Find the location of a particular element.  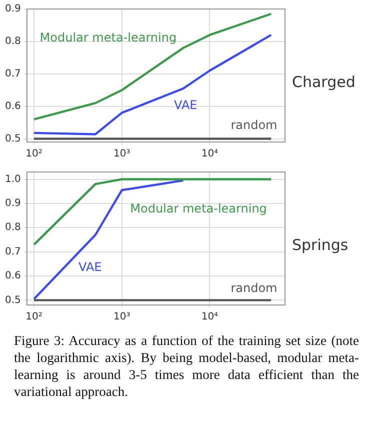

y-tick-label: 1.0 is located at coordinates (12, 179).